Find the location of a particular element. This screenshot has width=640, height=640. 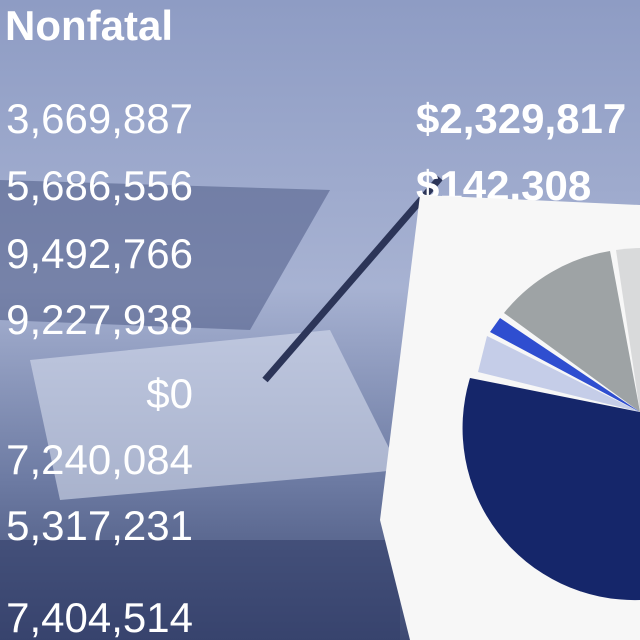

left-value: 9,492,766 is located at coordinates (99, 253).